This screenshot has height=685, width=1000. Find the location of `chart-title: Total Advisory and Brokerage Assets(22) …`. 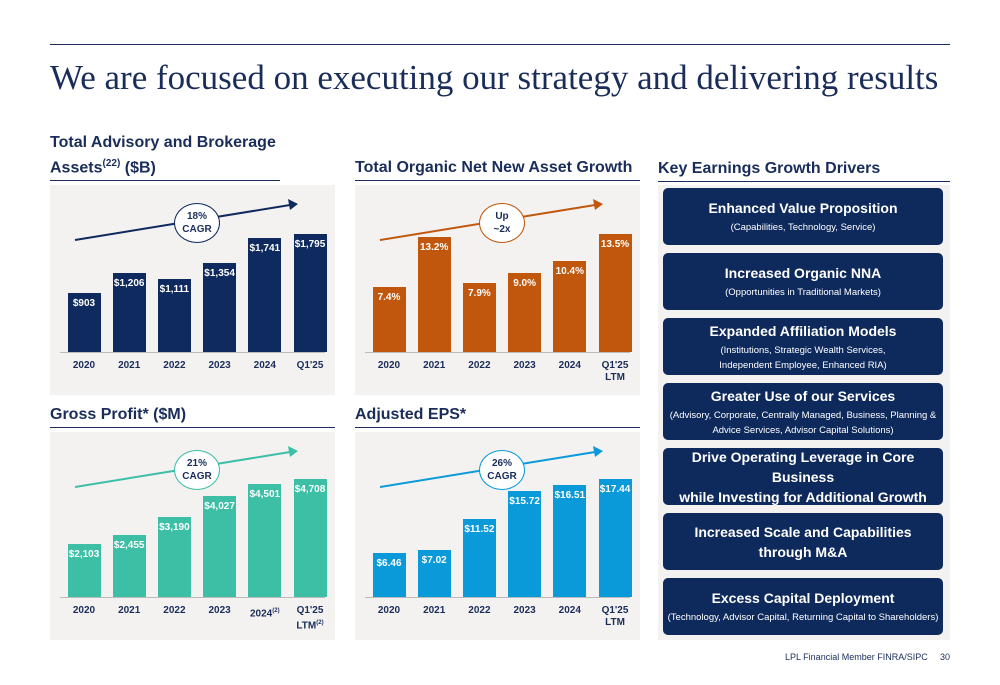

chart-title: Total Advisory and Brokerage Assets(22) … is located at coordinates (165, 156).